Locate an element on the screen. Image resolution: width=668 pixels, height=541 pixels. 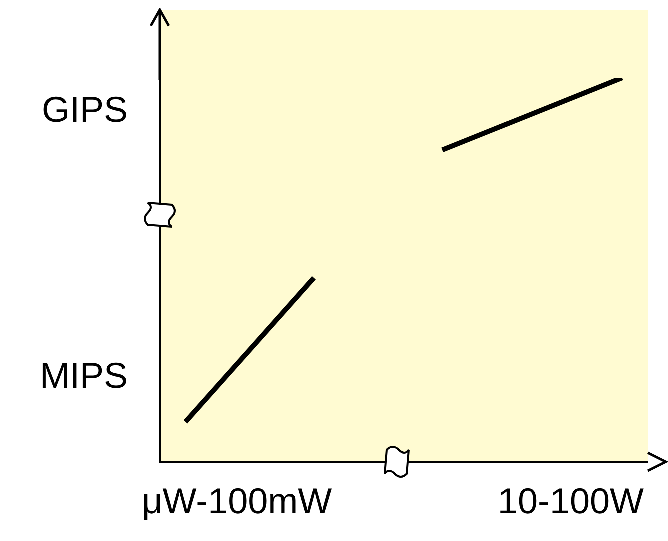
text: GIPS is located at coordinates (85, 109).